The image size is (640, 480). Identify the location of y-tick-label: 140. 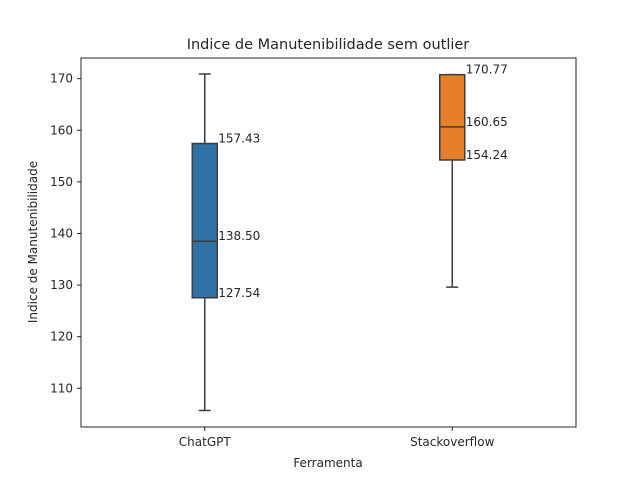
(61, 233).